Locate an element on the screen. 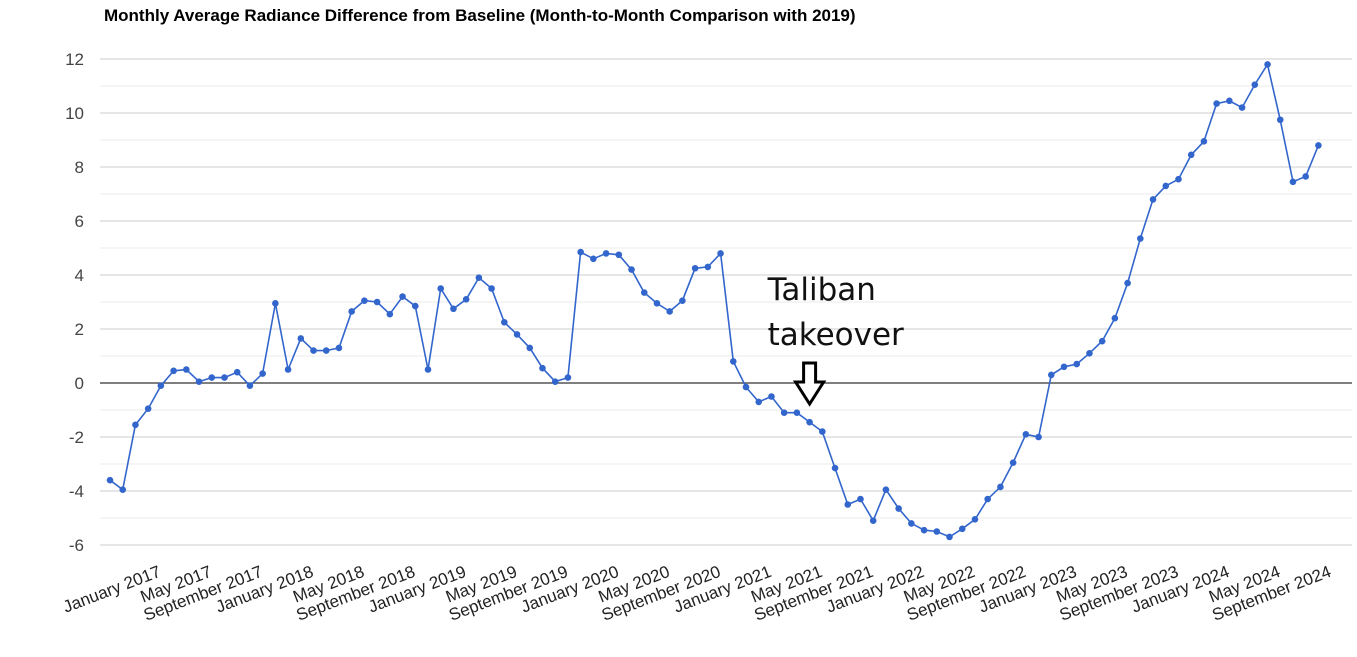 The width and height of the screenshot is (1357, 657). y-tick-label: -6 is located at coordinates (76, 545).